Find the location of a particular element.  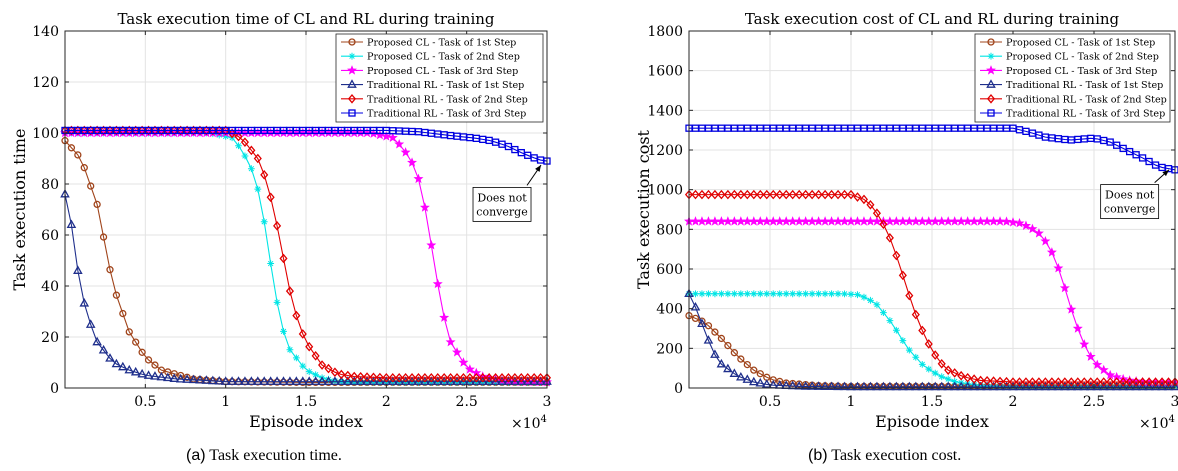

y-tick-label-4: 800 is located at coordinates (669, 230).